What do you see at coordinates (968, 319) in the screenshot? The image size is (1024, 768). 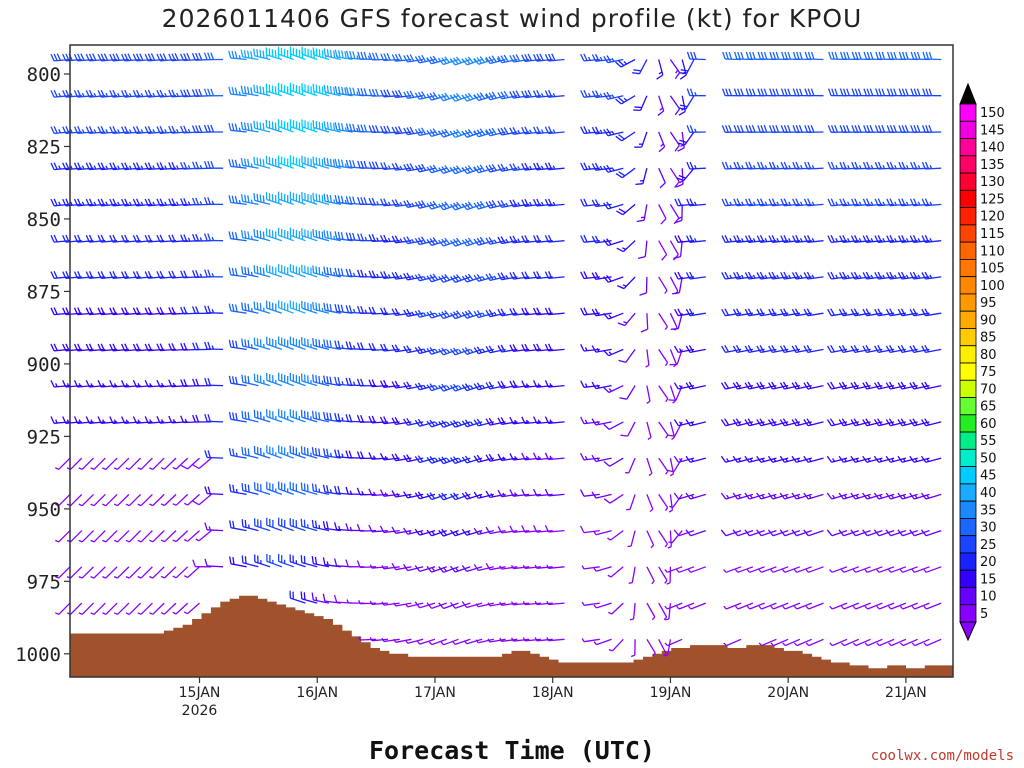 I see `colorbar-swatch` at bounding box center [968, 319].